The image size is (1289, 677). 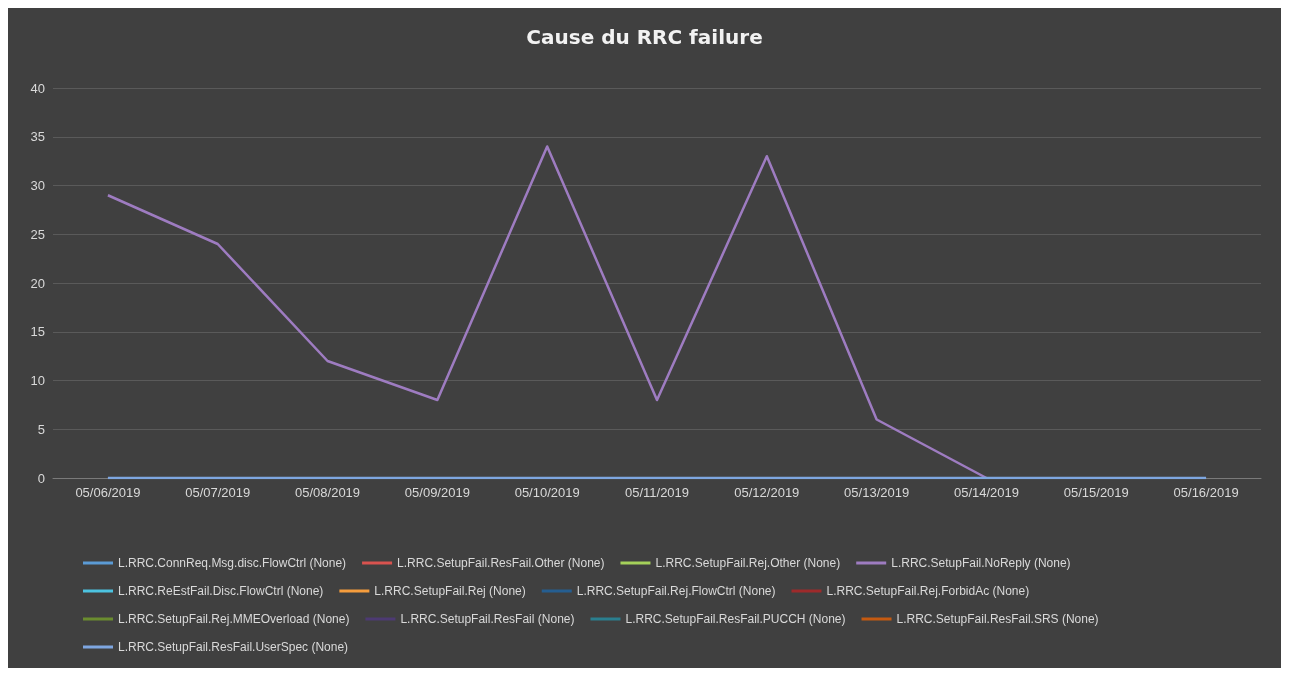 I want to click on legend-label: L.RRC.SetupFail.ResFail (None), so click(x=487, y=619).